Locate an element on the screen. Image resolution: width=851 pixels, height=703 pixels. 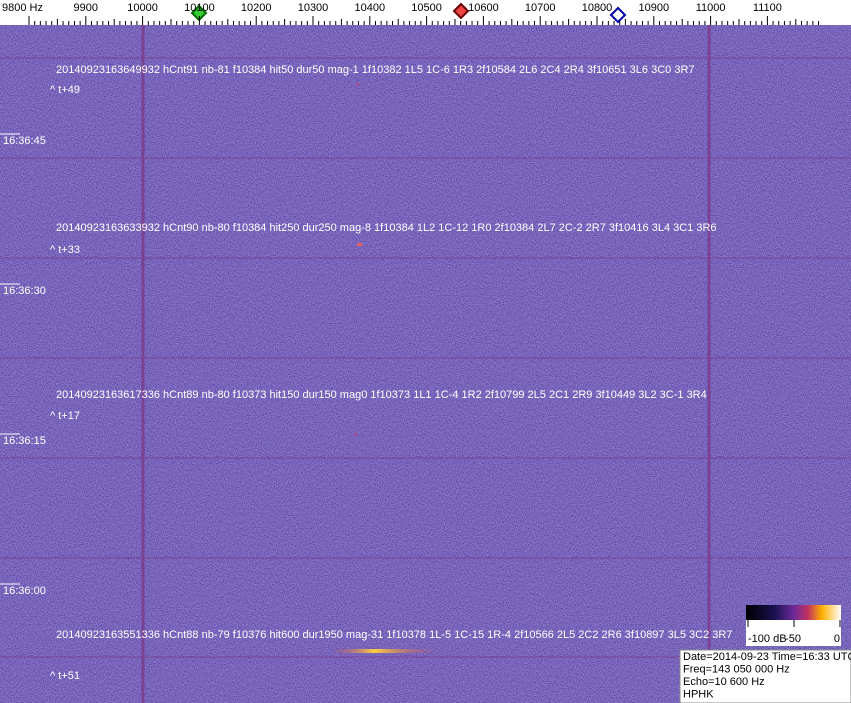
legend-label: 0 is located at coordinates (837, 639).